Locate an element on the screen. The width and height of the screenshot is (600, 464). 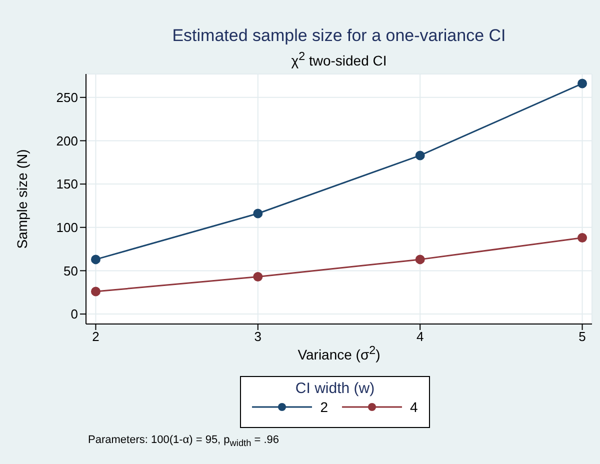
chart-subtitle: χ$^{2}$ two-sided CI is located at coordinates (339, 59).